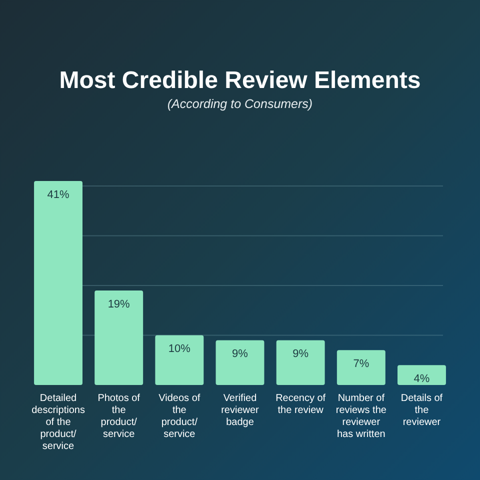 This screenshot has height=480, width=480. Describe the element at coordinates (301, 404) in the screenshot. I see `x-tick-label: Recency of the review` at that location.